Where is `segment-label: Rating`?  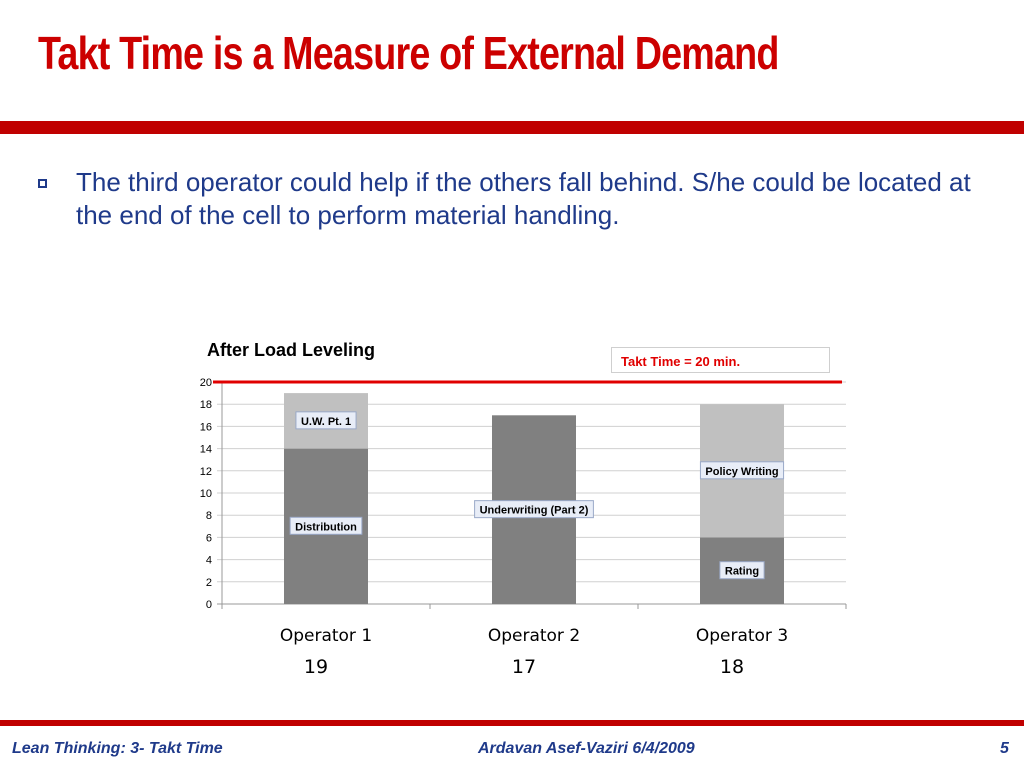
segment-label: Rating is located at coordinates (742, 572).